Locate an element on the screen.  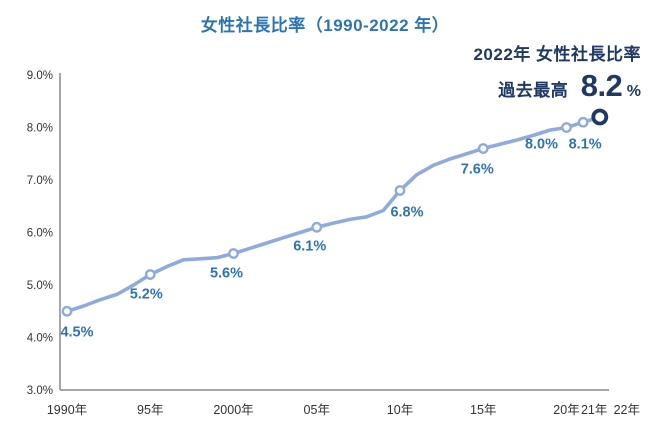
data-point-label: 4.5% is located at coordinates (76, 332).